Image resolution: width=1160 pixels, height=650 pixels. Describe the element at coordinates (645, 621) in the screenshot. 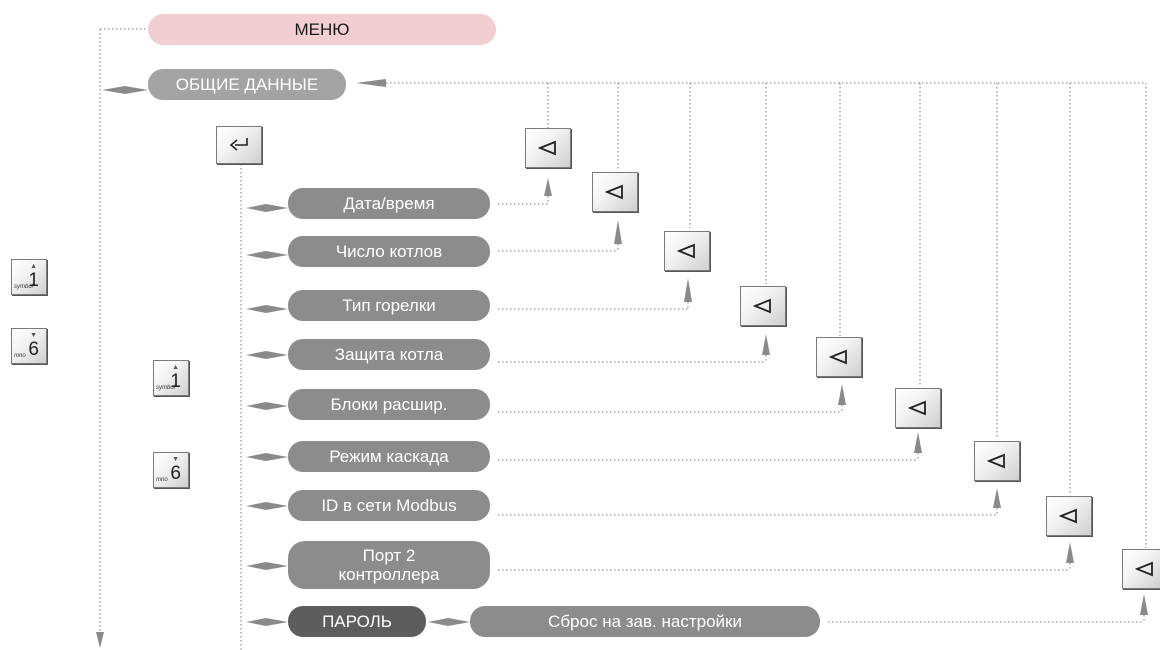

I see `factory-reset-item: Сброс на зав. настройки` at that location.